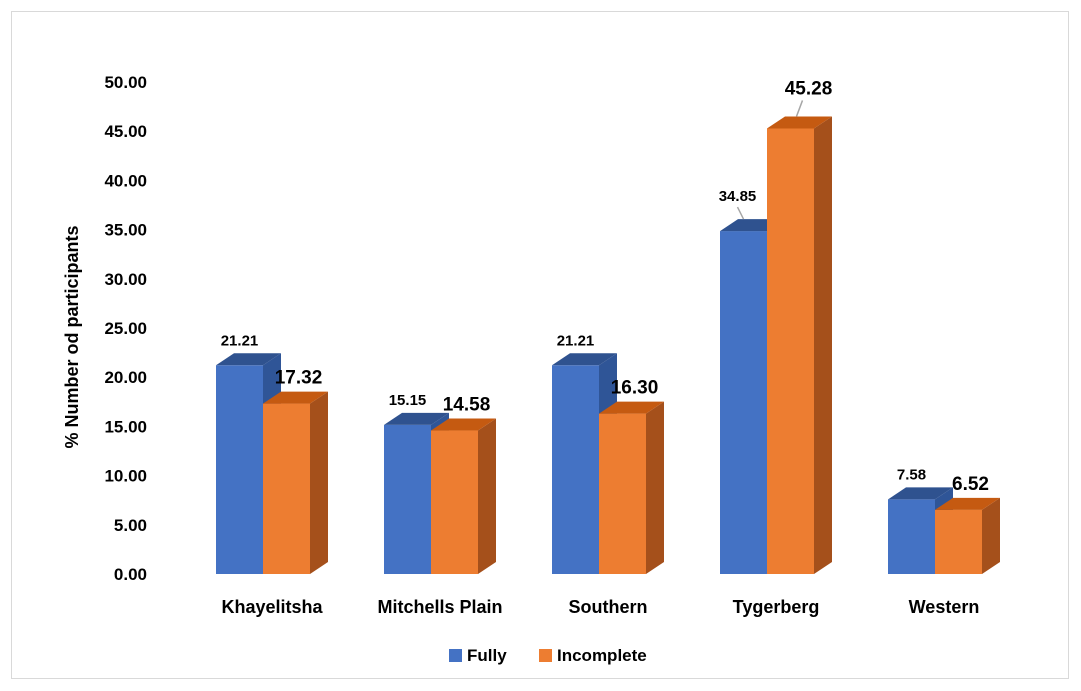  What do you see at coordinates (911, 474) in the screenshot?
I see `data-label: 7.58` at bounding box center [911, 474].